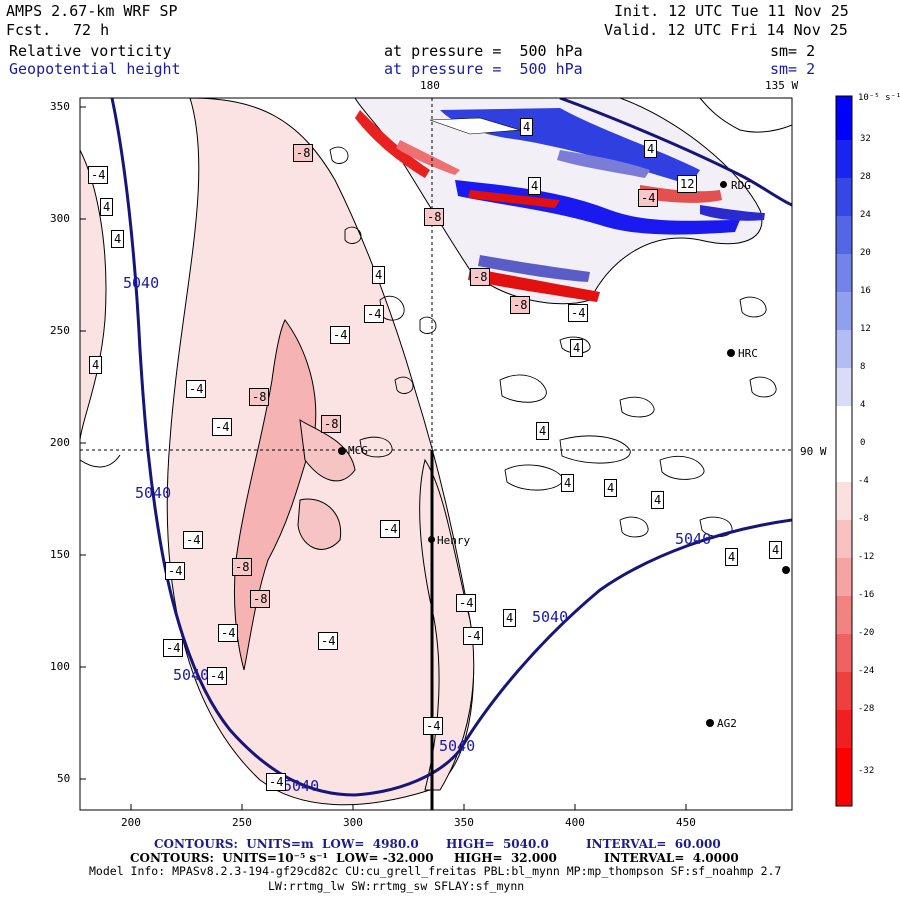 The width and height of the screenshot is (900, 900). What do you see at coordinates (863, 519) in the screenshot?
I see `colorbar-tick: -8` at bounding box center [863, 519].